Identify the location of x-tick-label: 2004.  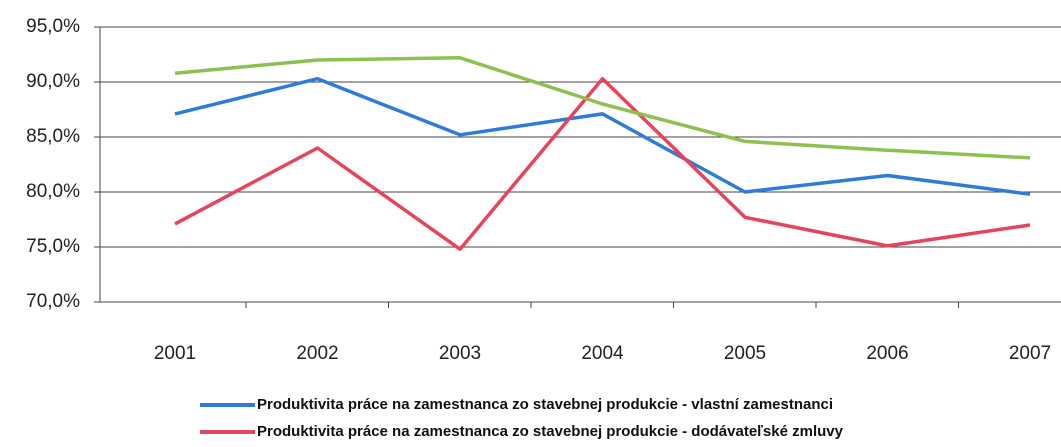
(602, 353).